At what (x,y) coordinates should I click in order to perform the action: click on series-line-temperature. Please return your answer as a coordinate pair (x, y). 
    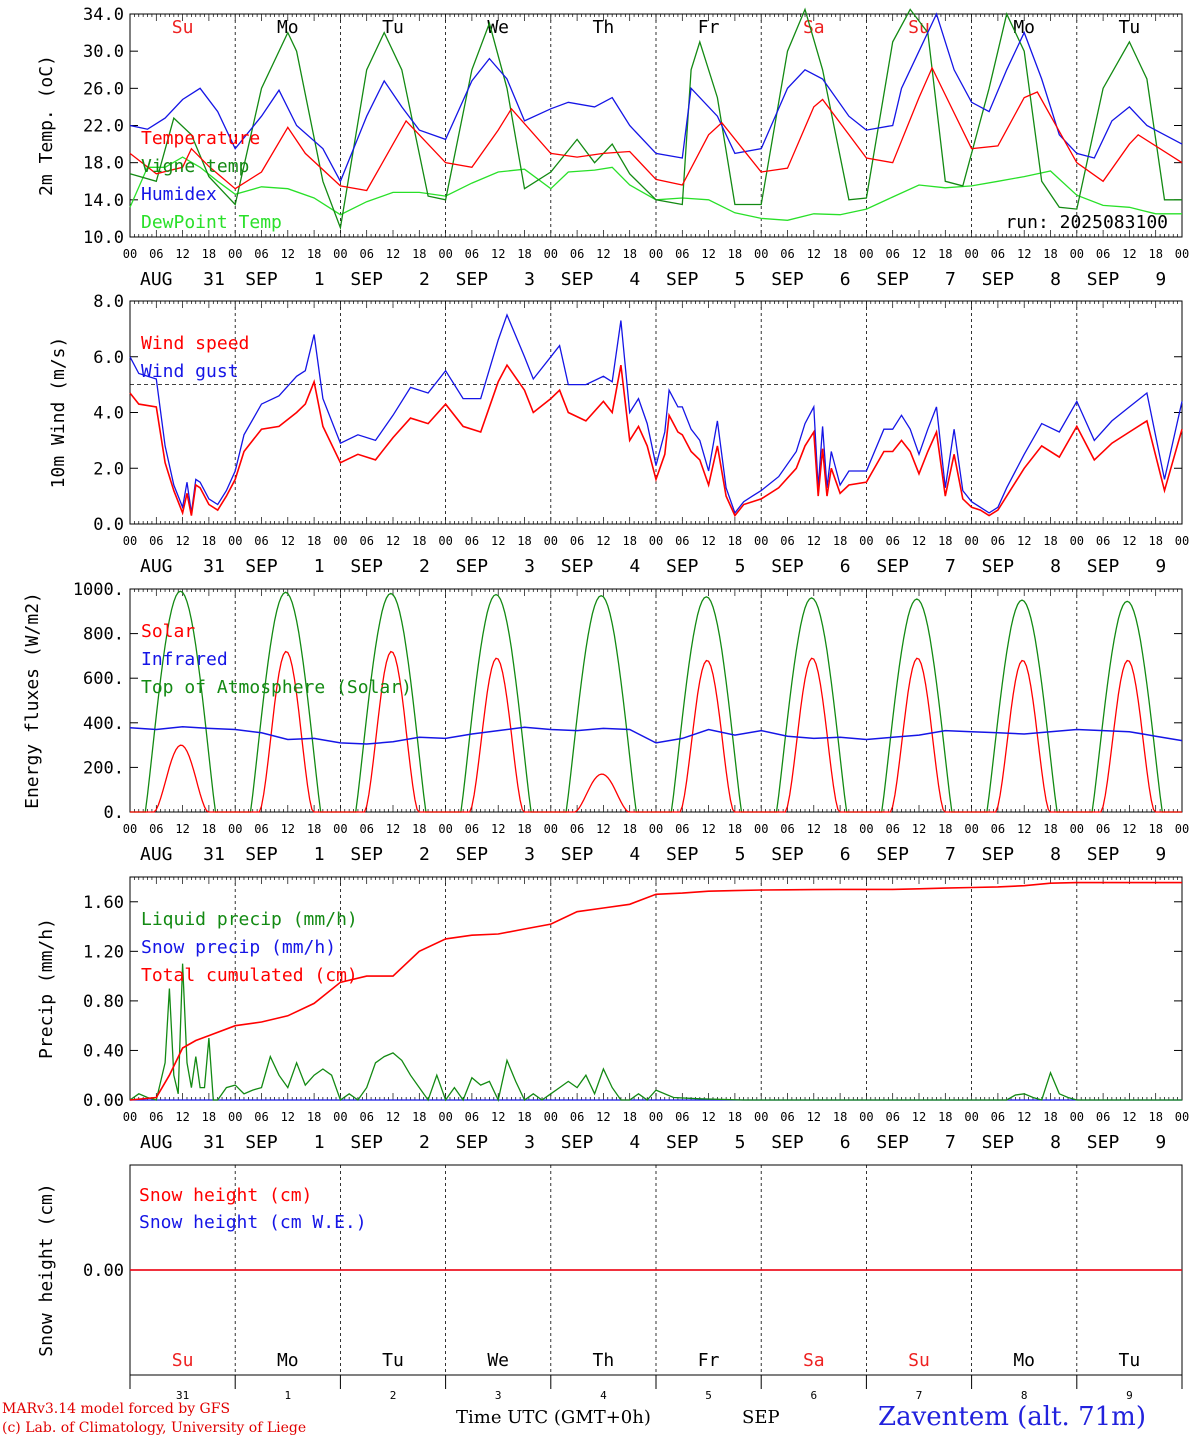
    Looking at the image, I should click on (656, 129).